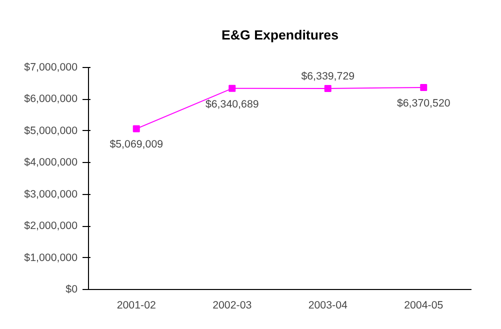 This screenshot has width=501, height=329. What do you see at coordinates (51, 99) in the screenshot?
I see `y-tick-label: $6,000,000` at bounding box center [51, 99].